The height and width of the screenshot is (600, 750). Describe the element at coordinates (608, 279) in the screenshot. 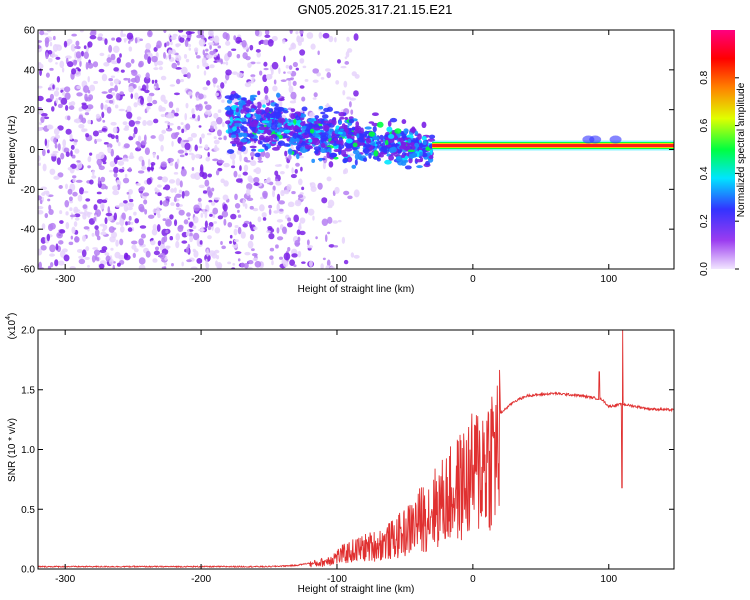

I see `x-tick-label: 100` at that location.